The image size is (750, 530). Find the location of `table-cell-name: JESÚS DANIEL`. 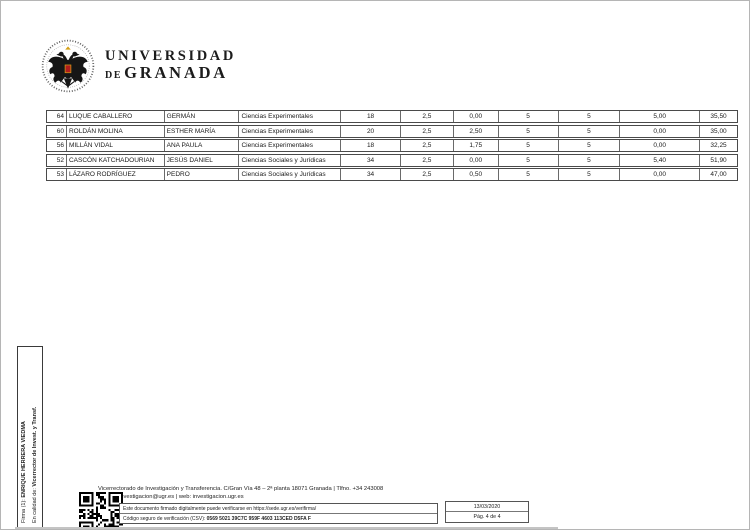

table-cell-name: JESÚS DANIEL is located at coordinates (202, 160).